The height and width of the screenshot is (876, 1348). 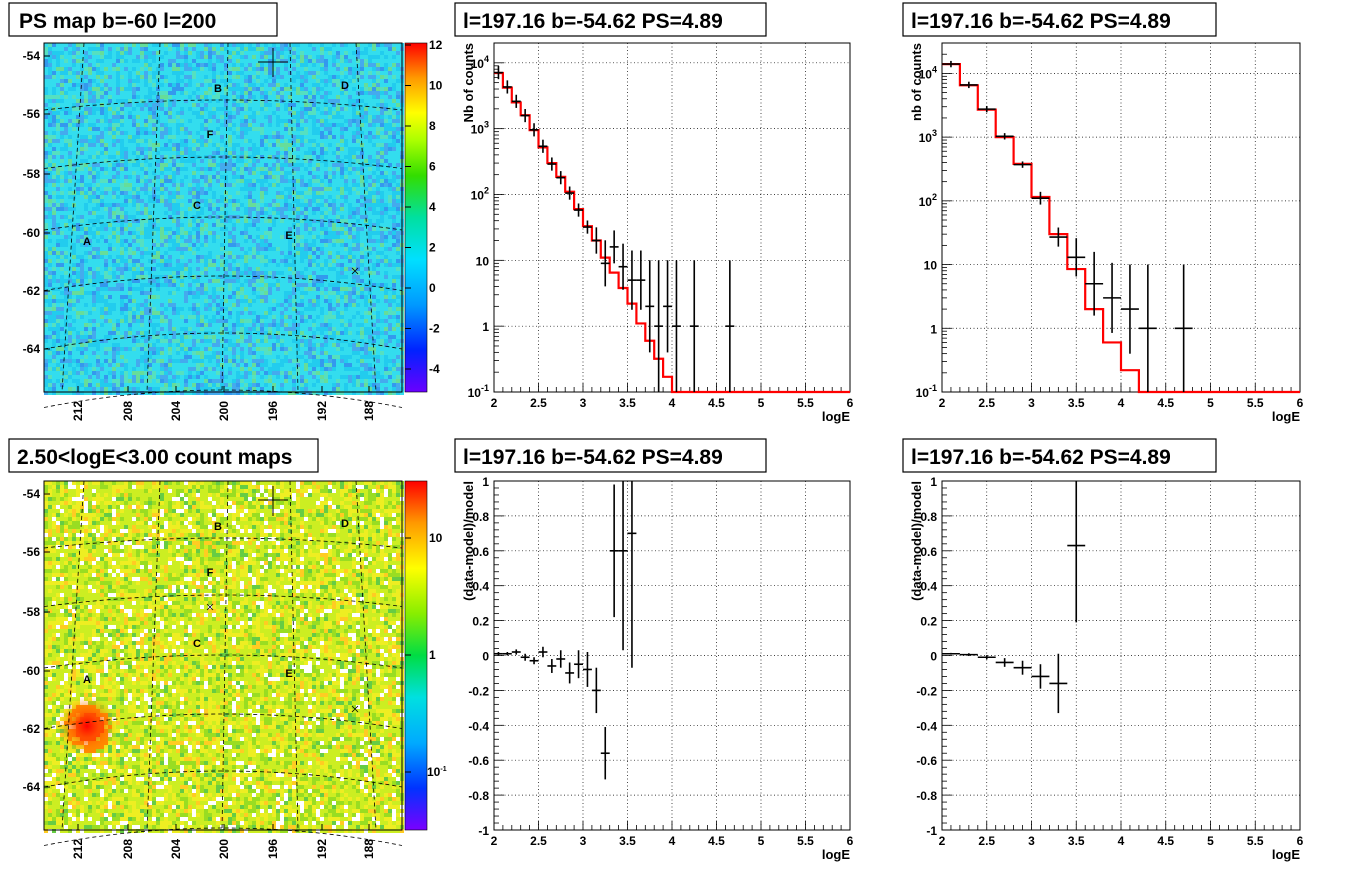 I want to click on y-tick-label: 0.2, so click(x=928, y=622).